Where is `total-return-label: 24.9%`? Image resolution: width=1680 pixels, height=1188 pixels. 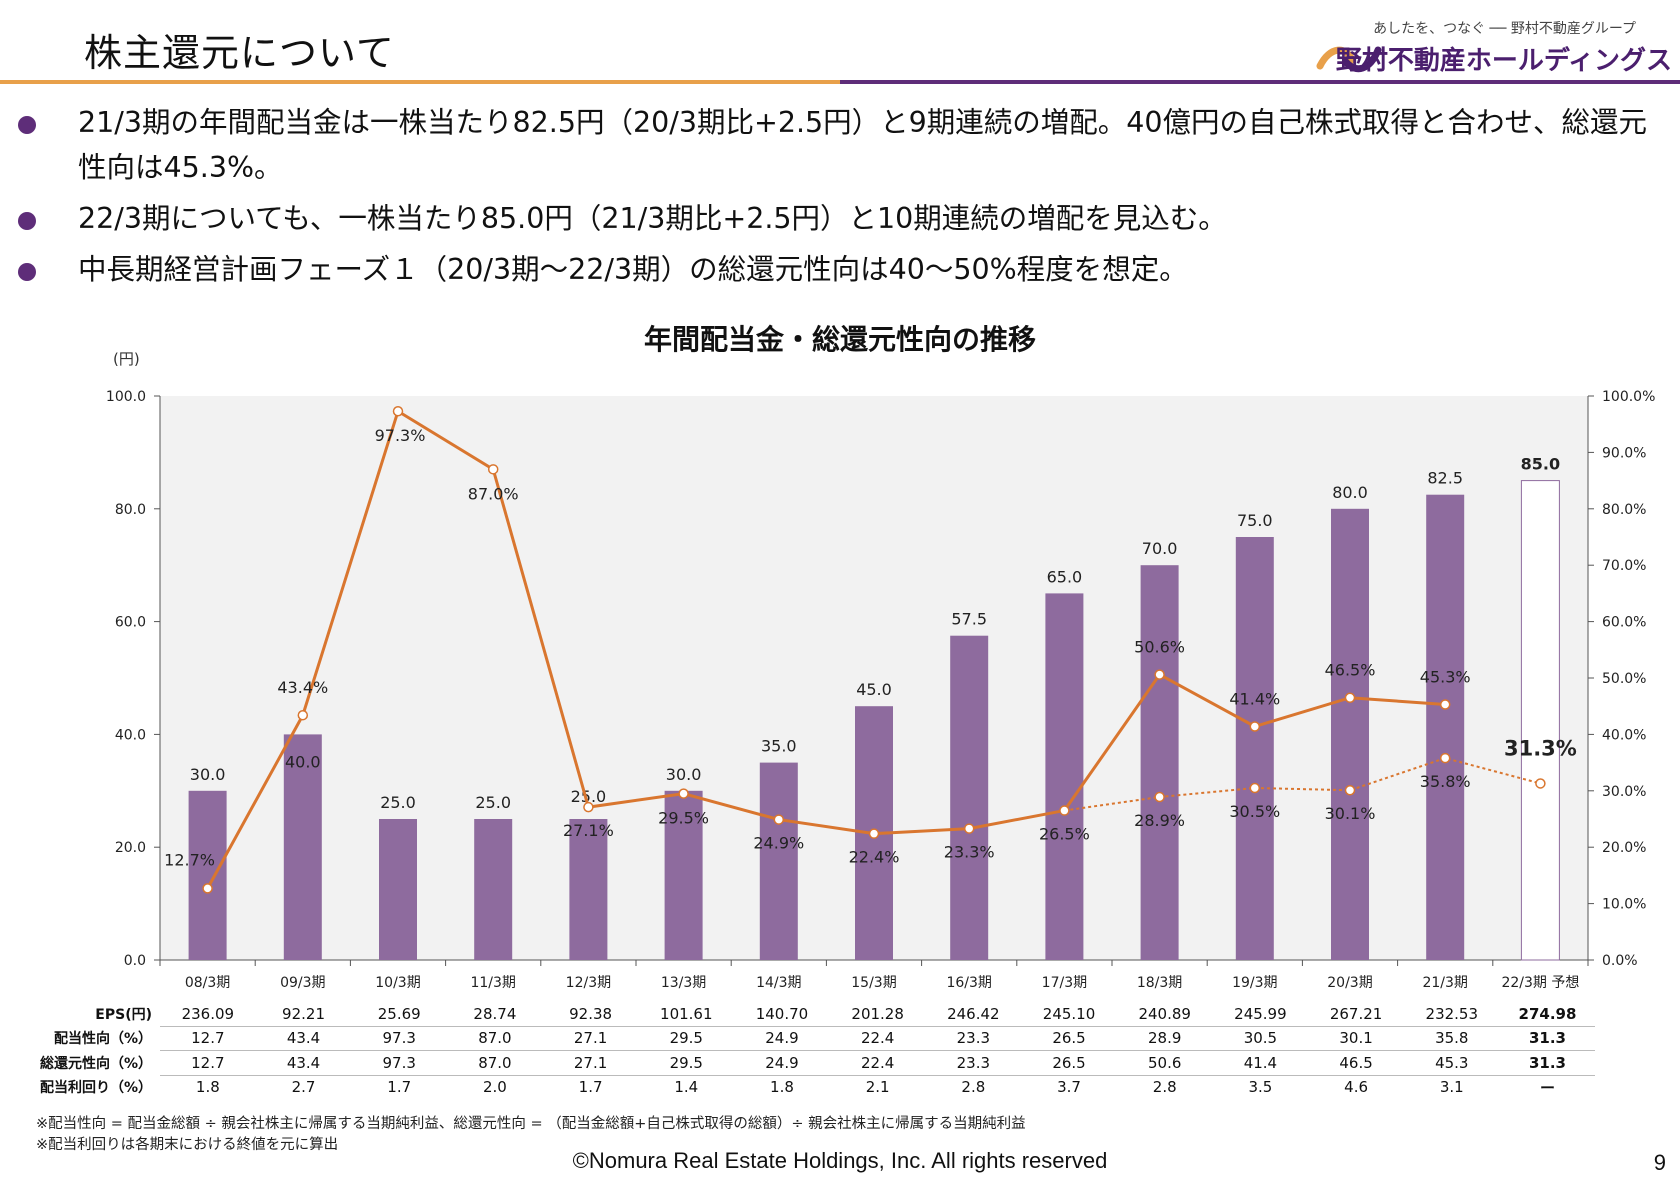
total-return-label: 24.9% is located at coordinates (778, 843).